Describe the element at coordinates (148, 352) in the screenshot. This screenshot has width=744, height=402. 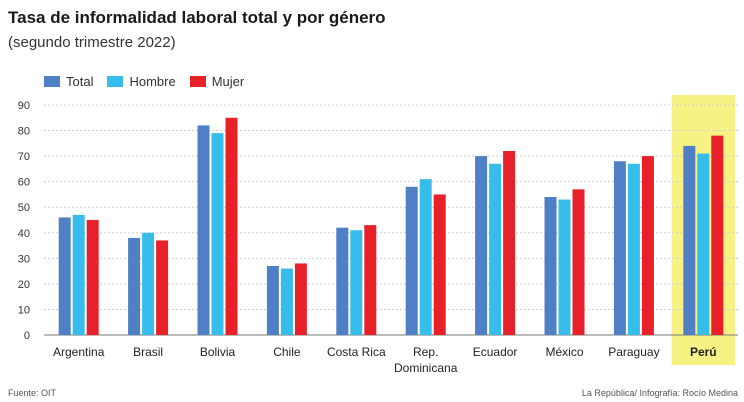
I see `x-tick-label: Brasil` at that location.